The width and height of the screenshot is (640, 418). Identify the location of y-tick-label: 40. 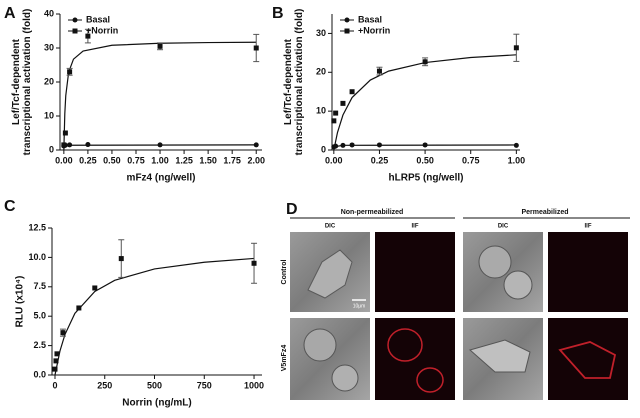
(49, 13).